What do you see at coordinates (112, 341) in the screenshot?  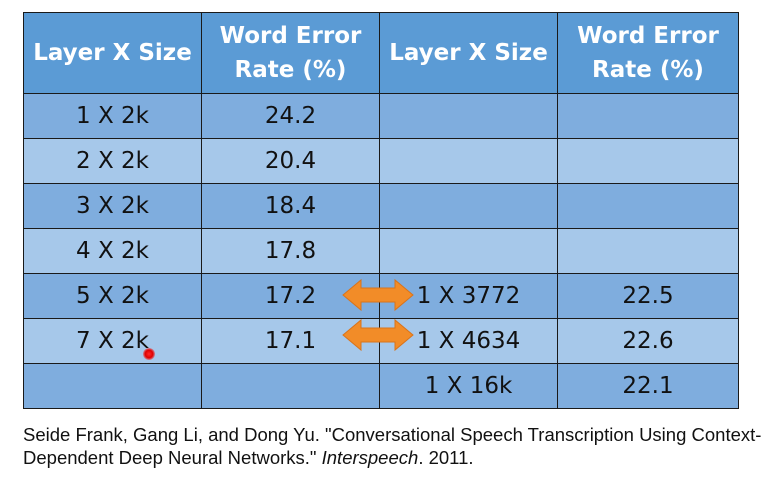 I see `table-cell: 7 X 2k` at bounding box center [112, 341].